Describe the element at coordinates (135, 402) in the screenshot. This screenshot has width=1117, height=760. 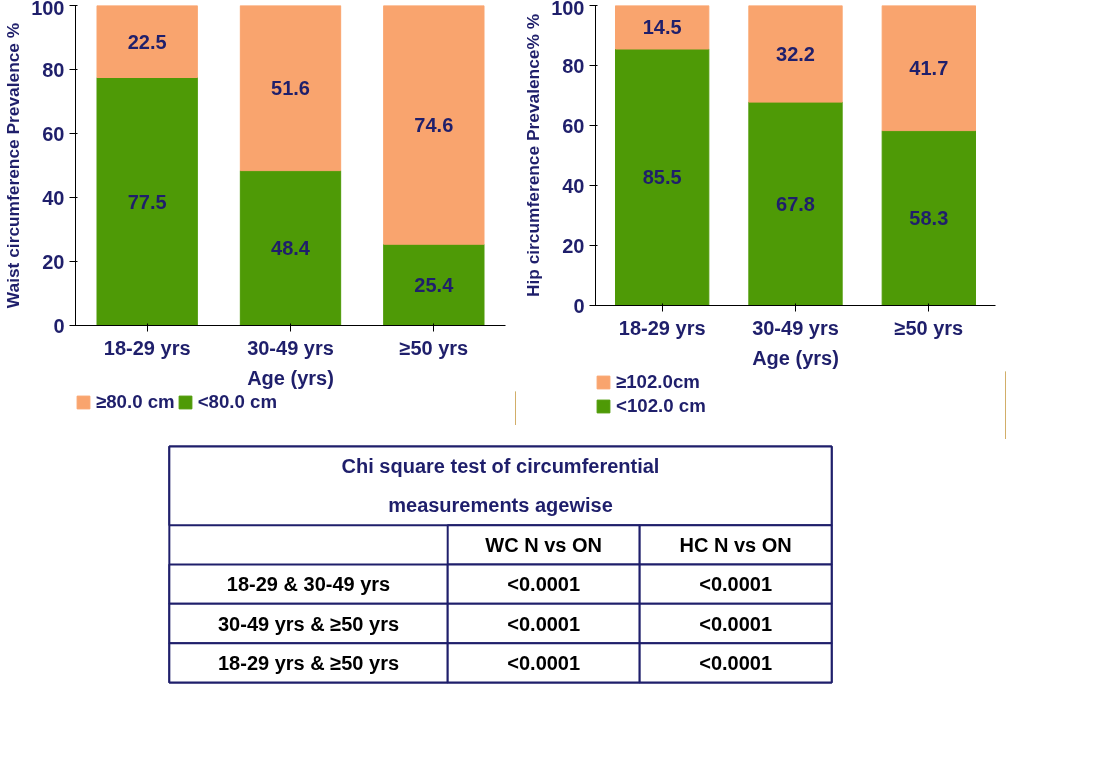
I see `legend-label: ≥80.0 cm` at that location.